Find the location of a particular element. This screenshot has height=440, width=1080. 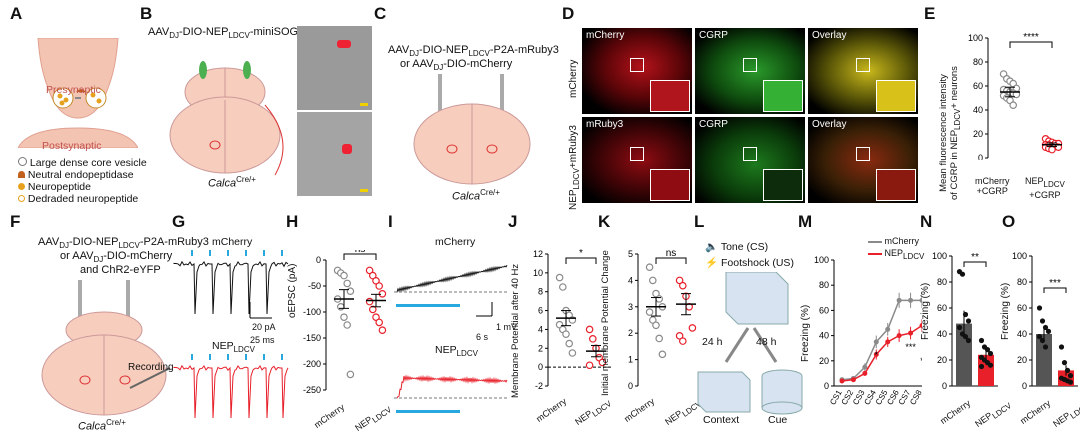

sig-label: *** is located at coordinates (1055, 283).